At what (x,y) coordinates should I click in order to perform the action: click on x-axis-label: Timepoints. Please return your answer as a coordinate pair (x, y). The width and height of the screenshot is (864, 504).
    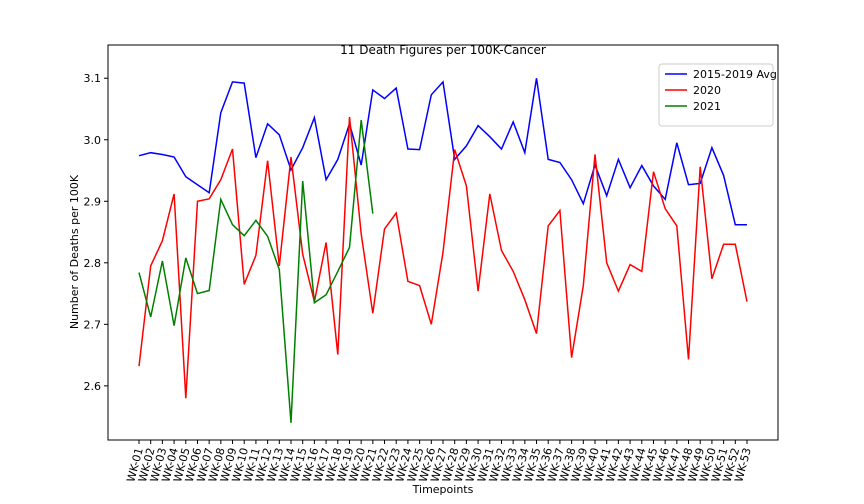
    Looking at the image, I should click on (443, 489).